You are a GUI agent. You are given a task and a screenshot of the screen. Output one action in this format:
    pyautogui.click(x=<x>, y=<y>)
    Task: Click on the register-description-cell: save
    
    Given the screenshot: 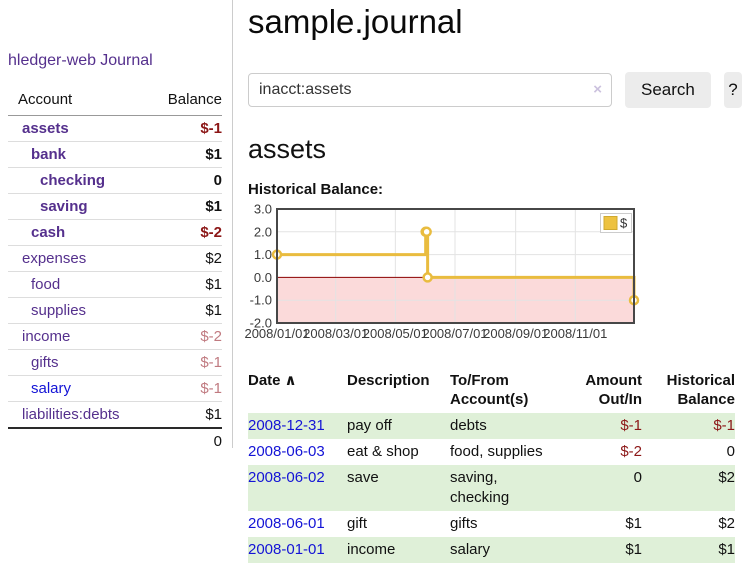 What is the action you would take?
    pyautogui.click(x=398, y=488)
    